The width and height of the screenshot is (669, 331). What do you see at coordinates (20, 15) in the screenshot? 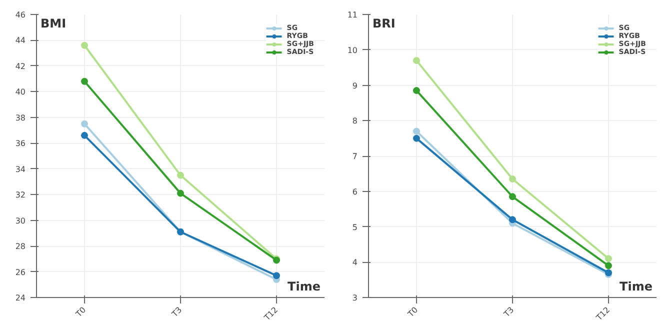
I see `y-tick-label: 46` at bounding box center [20, 15].